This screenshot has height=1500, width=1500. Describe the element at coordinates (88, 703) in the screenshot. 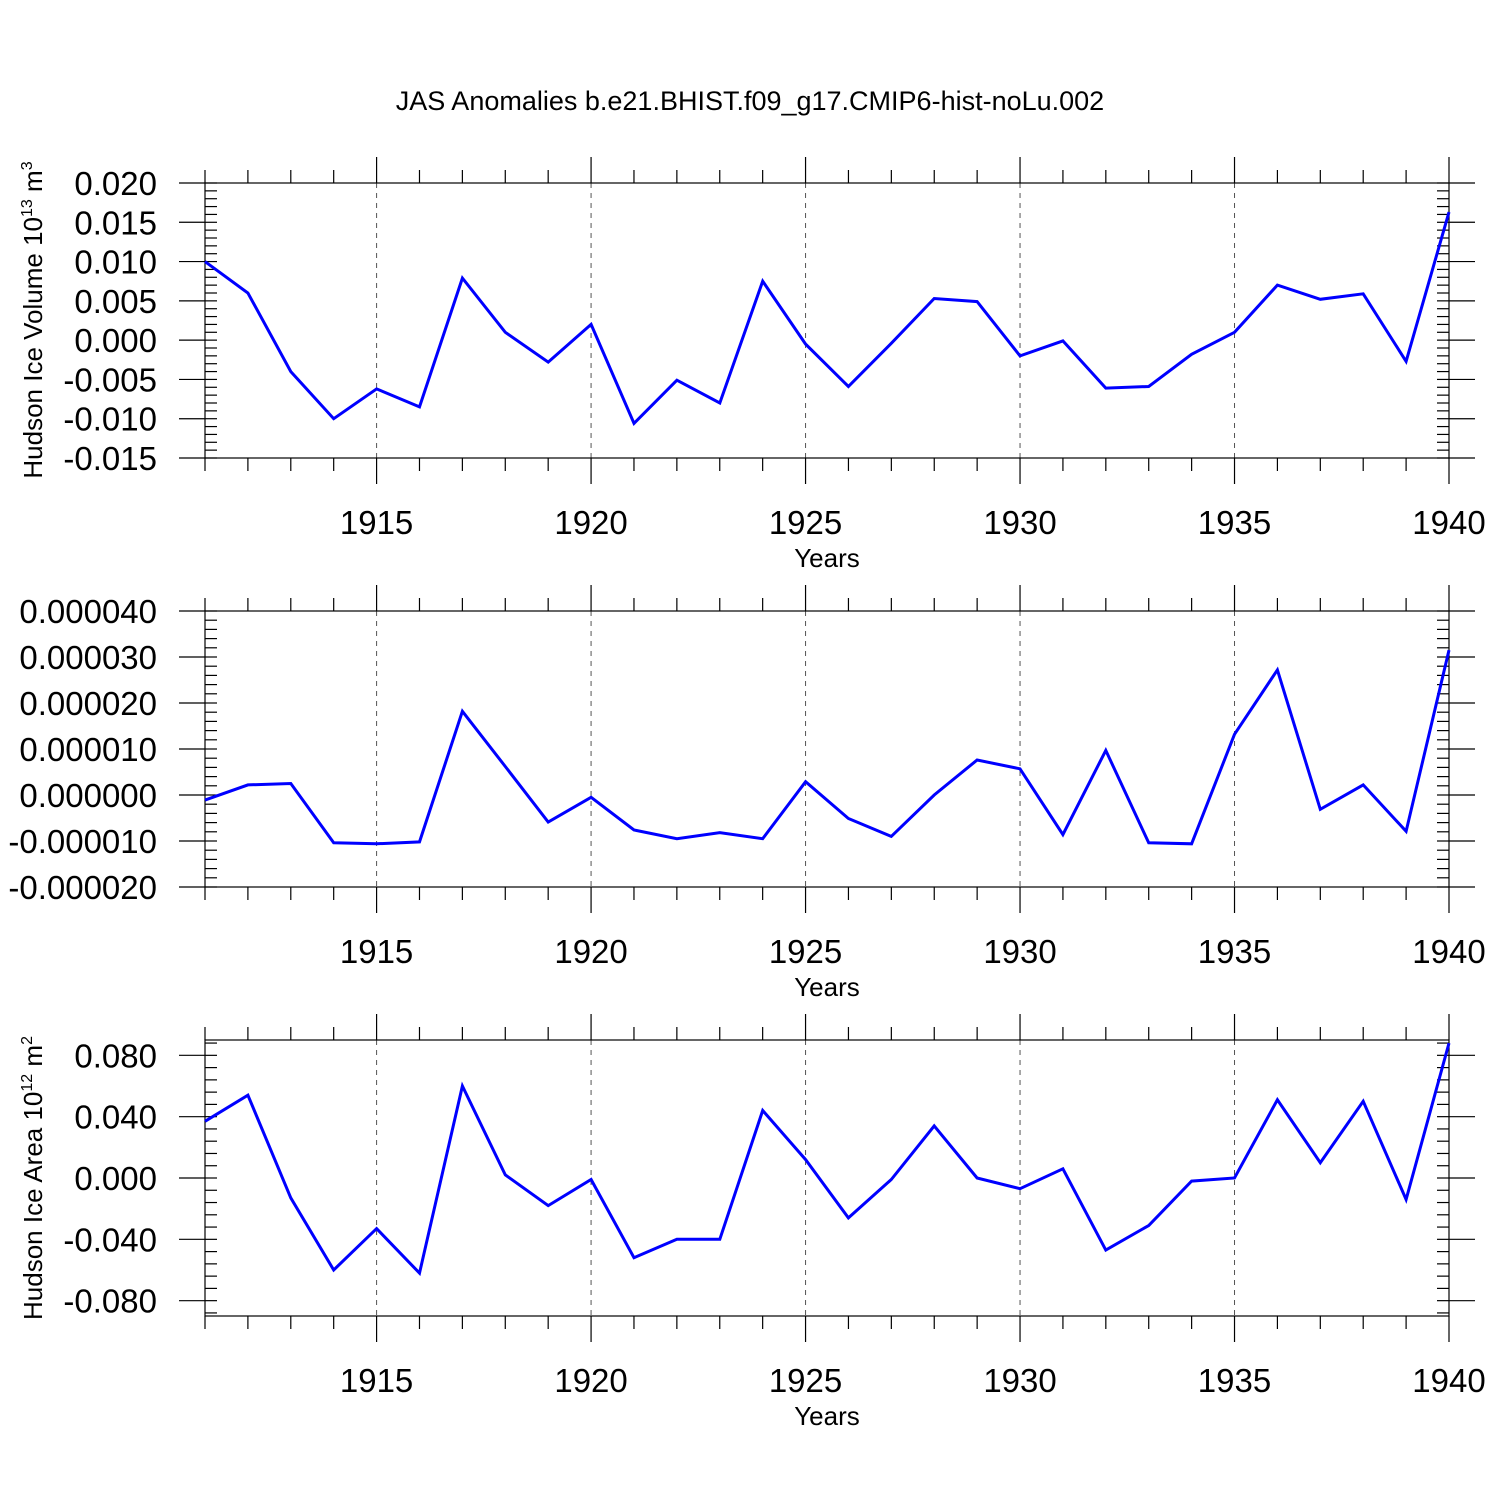

I see `y-tick-label: 0.000020` at that location.